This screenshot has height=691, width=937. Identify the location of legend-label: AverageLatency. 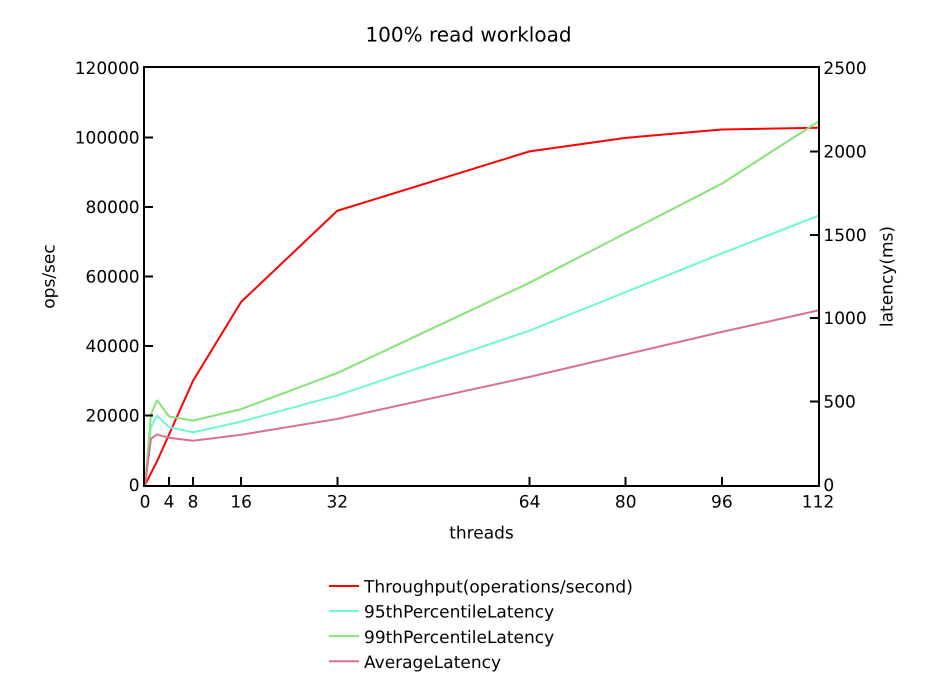
(433, 662).